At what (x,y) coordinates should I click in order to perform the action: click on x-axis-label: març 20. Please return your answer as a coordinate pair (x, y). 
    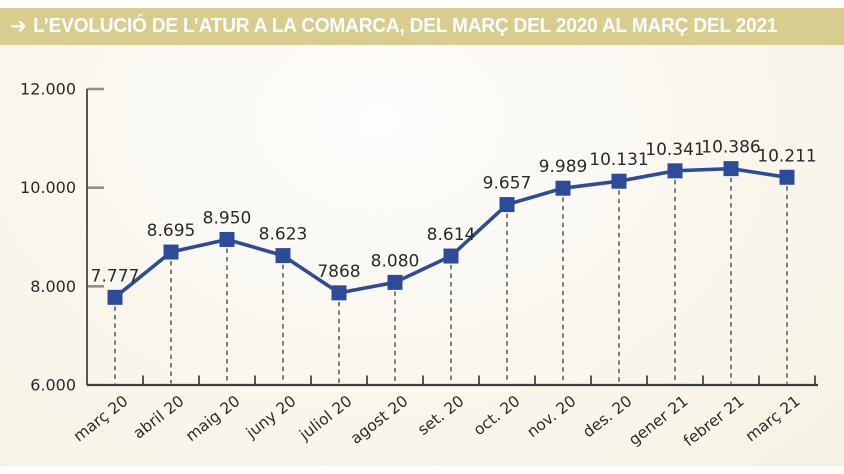
    Looking at the image, I should click on (100, 418).